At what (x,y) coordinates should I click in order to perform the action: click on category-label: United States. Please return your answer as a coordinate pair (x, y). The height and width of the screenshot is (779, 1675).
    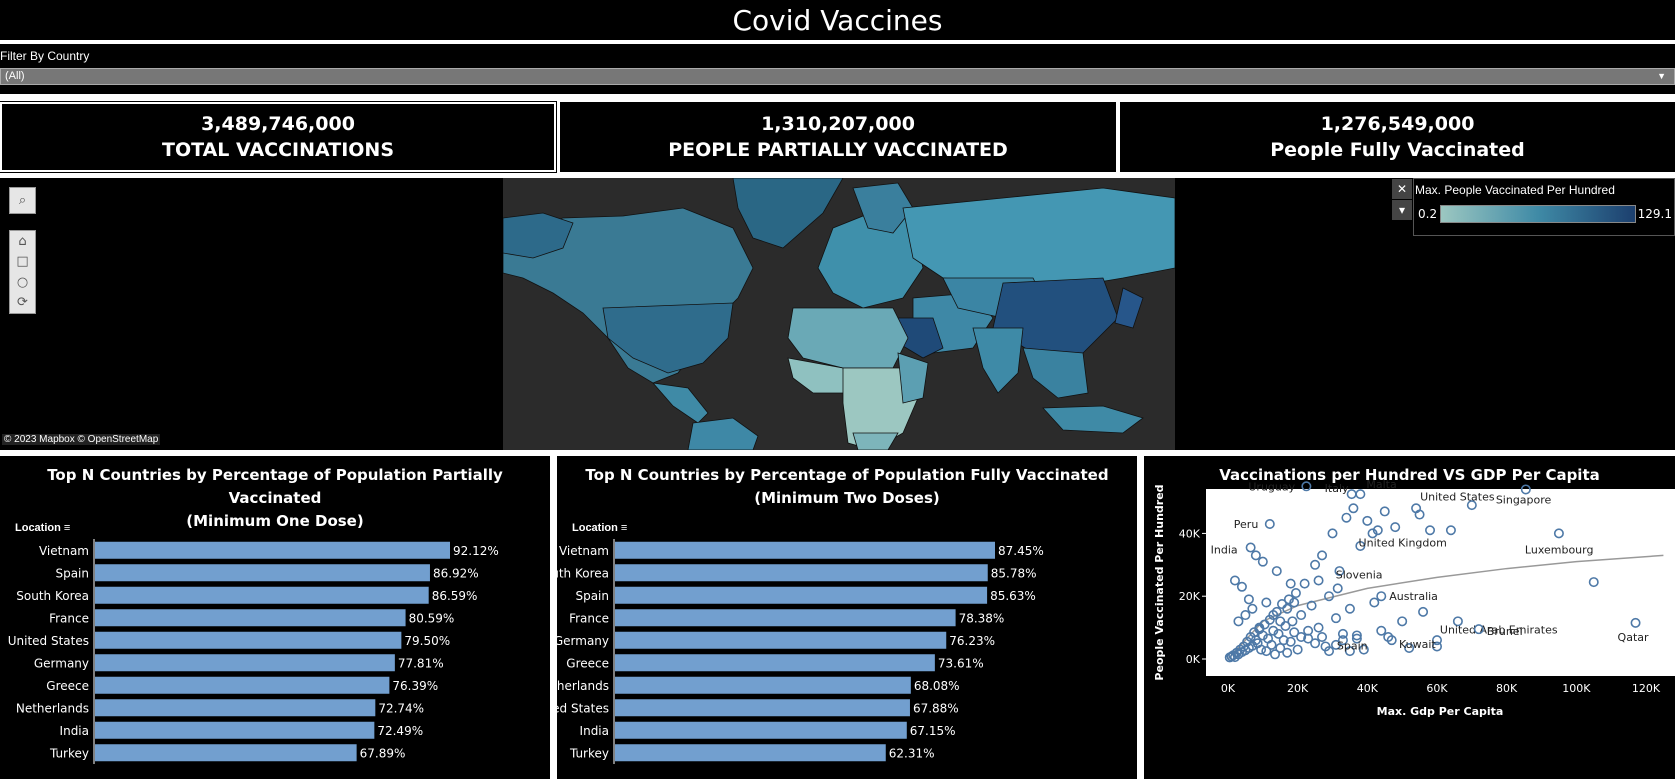
    Looking at the image, I should click on (583, 708).